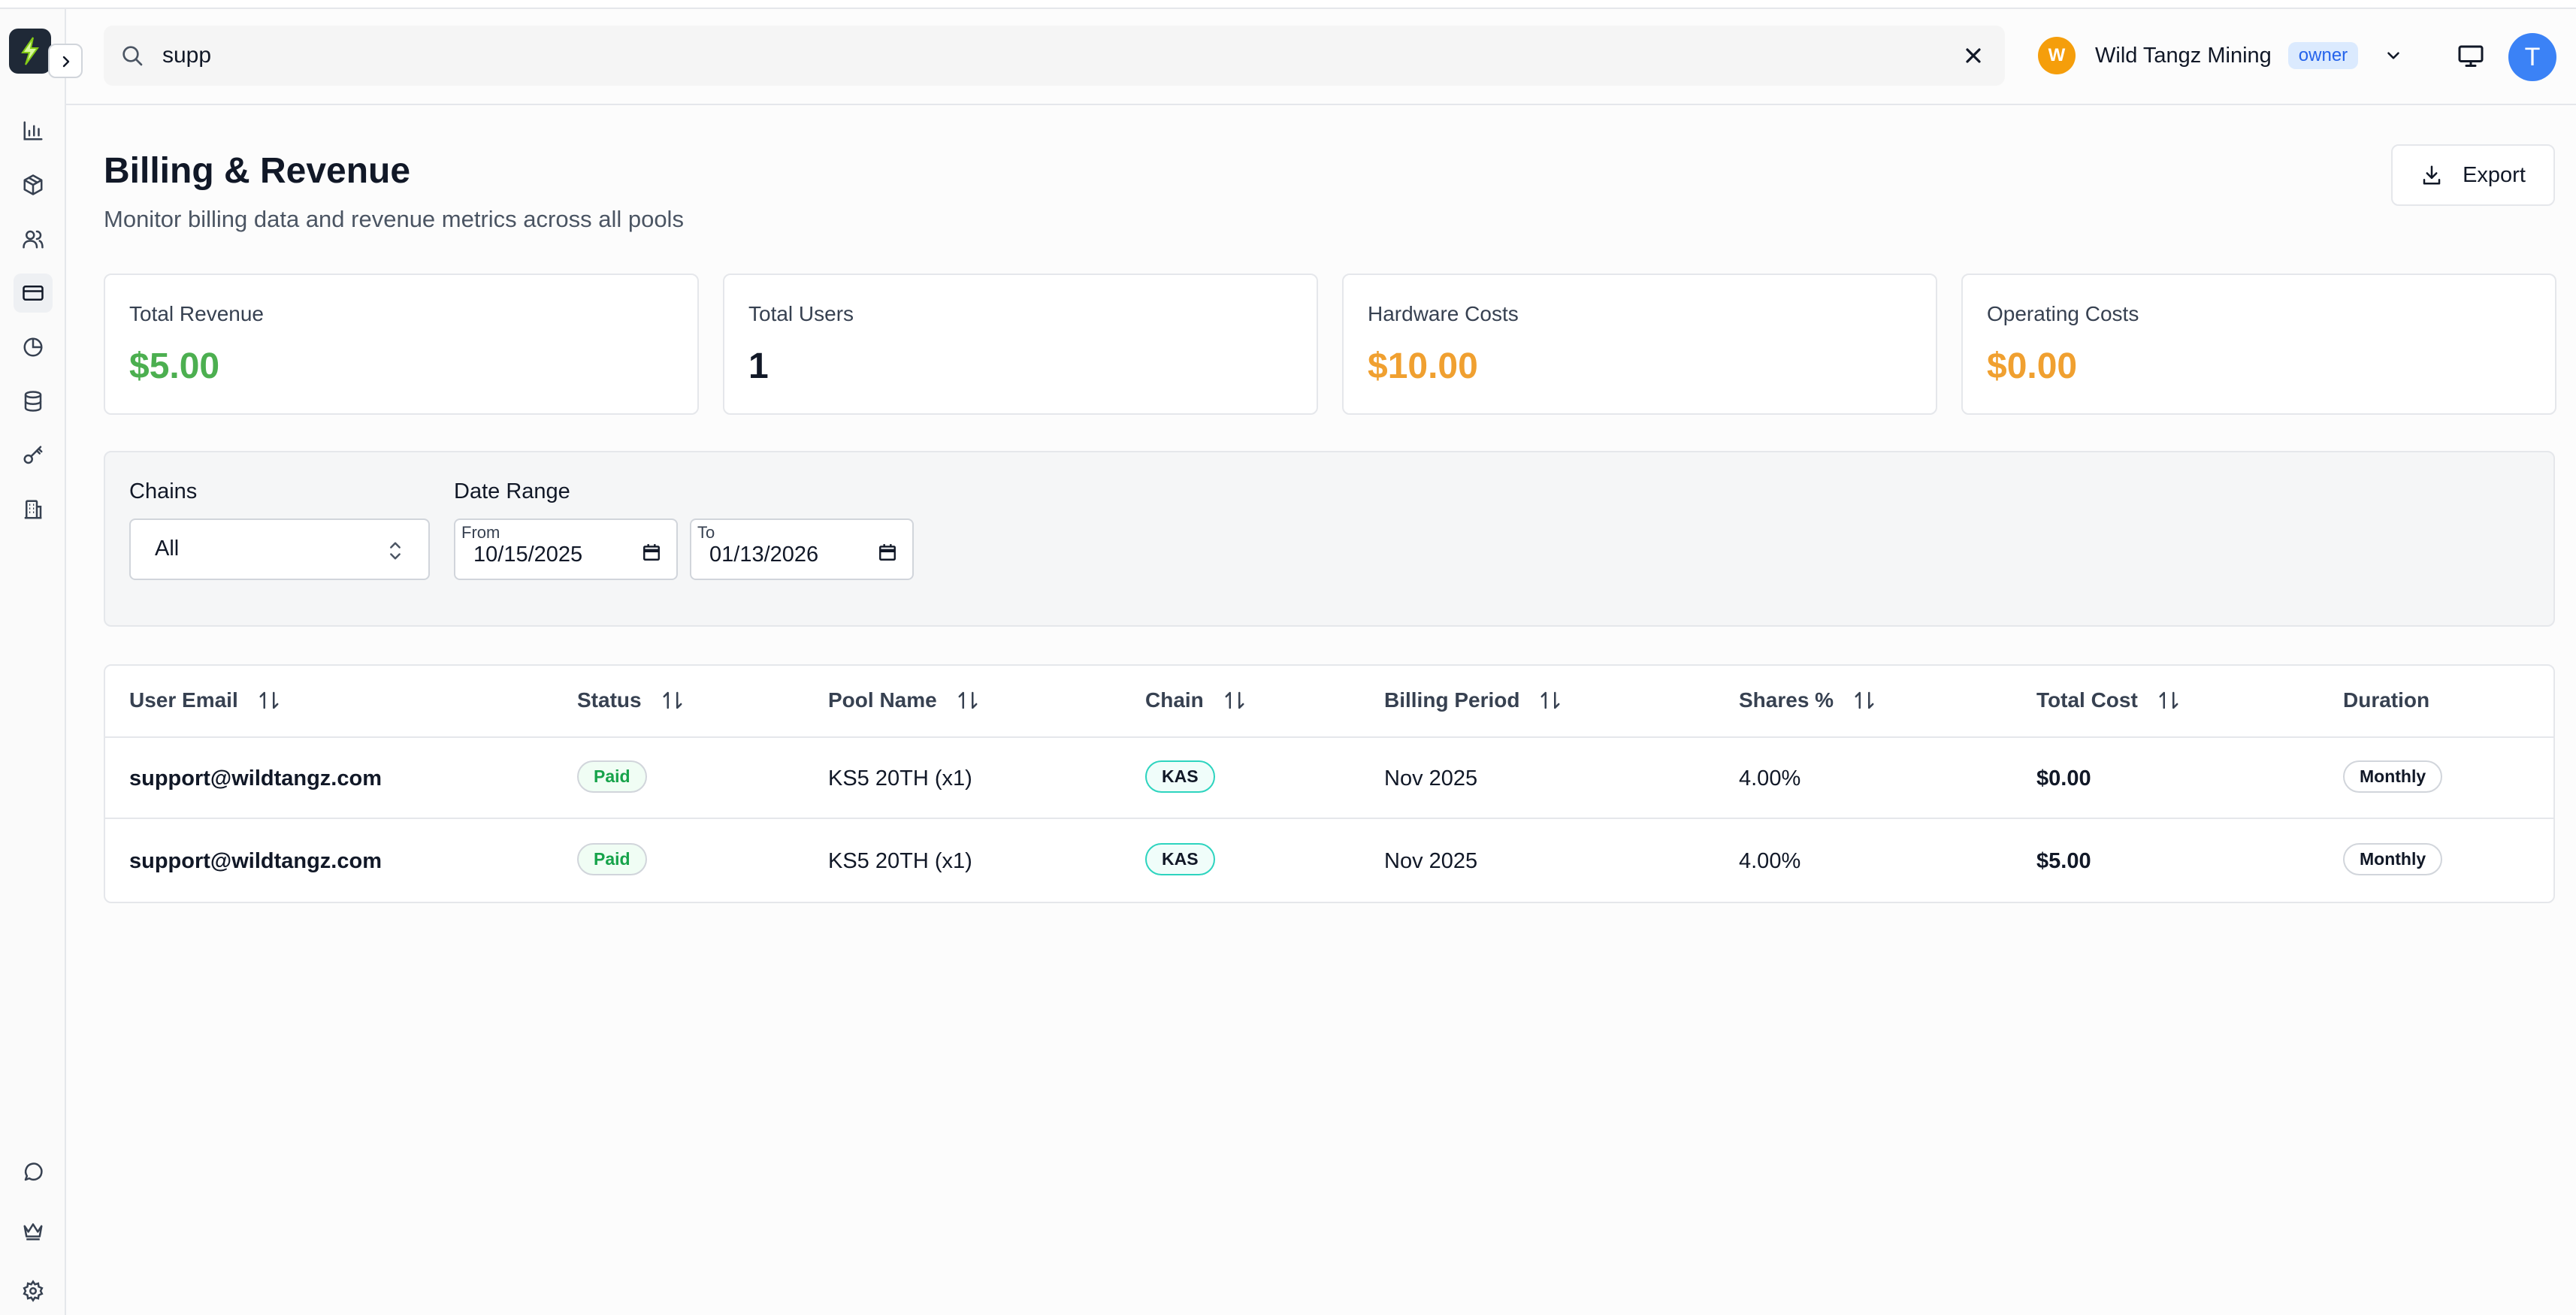 This screenshot has width=2576, height=1315. I want to click on sidebar-expand-button, so click(65, 61).